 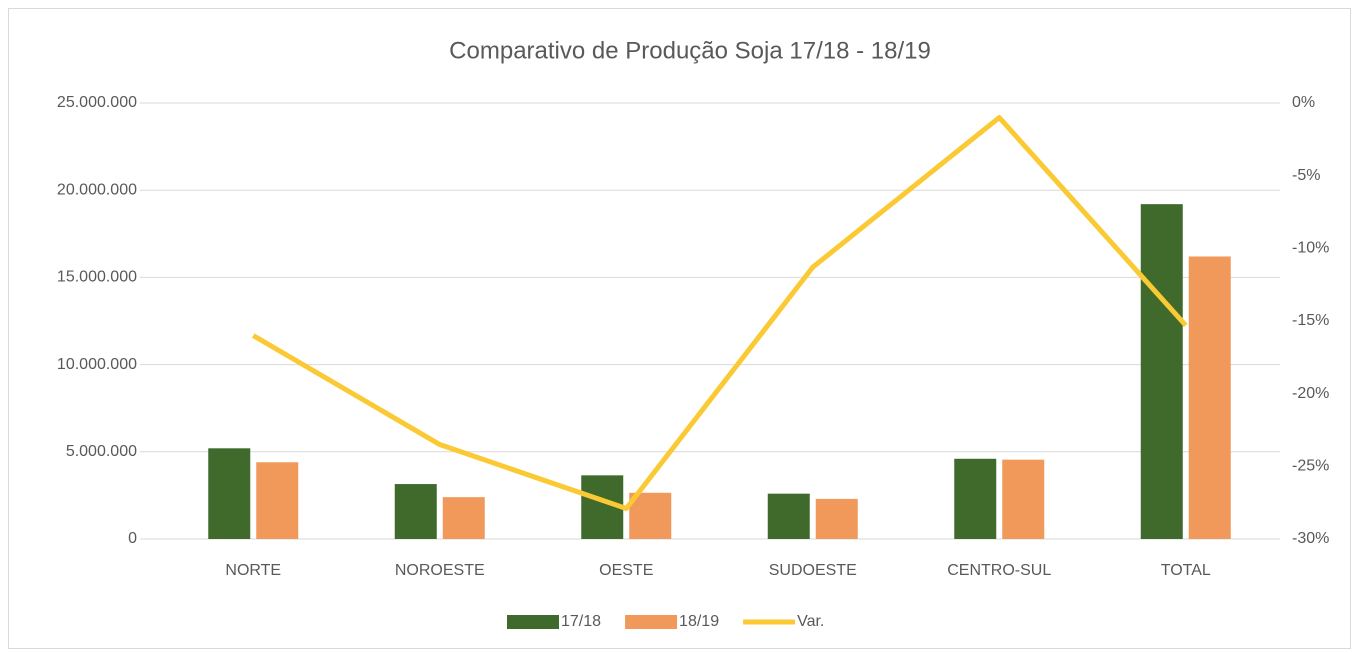 I want to click on y2-tick-label: -5%, so click(x=1306, y=175).